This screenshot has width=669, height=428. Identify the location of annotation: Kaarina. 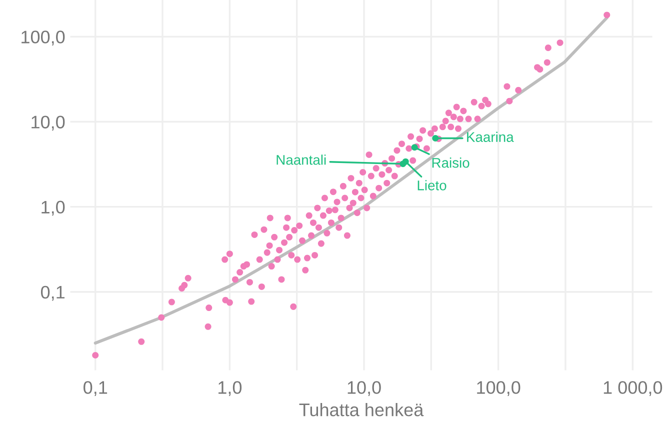
(490, 137).